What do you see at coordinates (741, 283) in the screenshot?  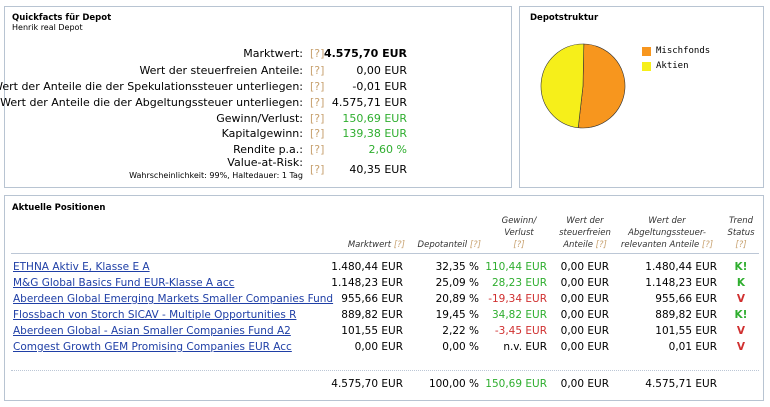 I see `trend-status: K` at bounding box center [741, 283].